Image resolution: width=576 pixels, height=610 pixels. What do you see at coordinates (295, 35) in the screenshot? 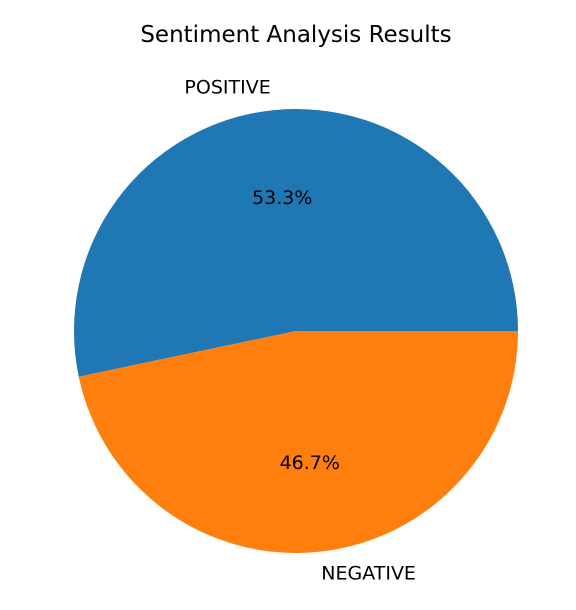
I see `chart-title: Sentiment Analysis Results` at bounding box center [295, 35].